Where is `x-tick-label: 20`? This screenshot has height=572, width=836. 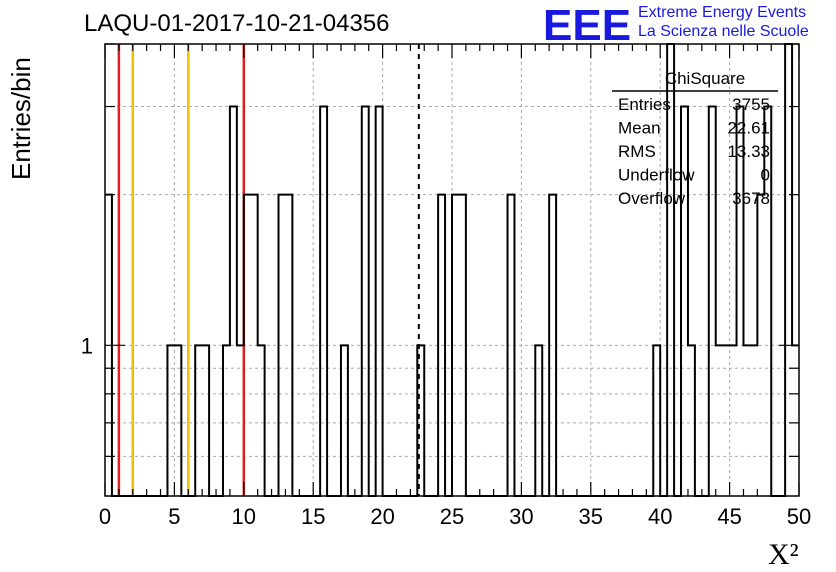
x-tick-label: 20 is located at coordinates (382, 516).